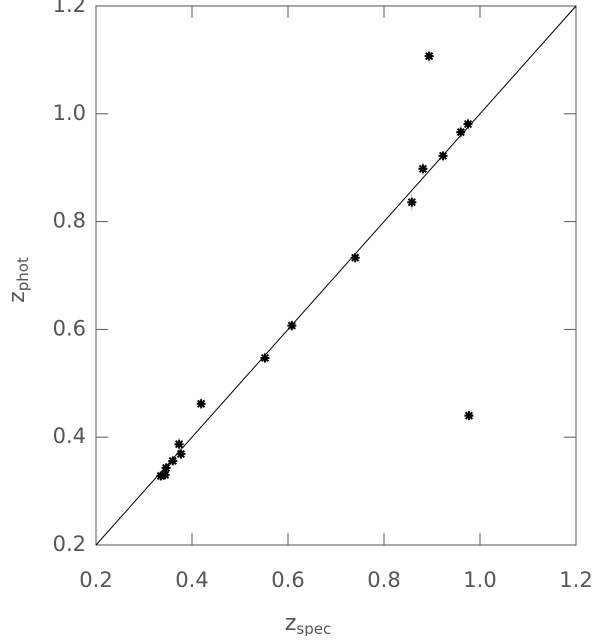  I want to click on y-axis-label: zphot, so click(18, 280).